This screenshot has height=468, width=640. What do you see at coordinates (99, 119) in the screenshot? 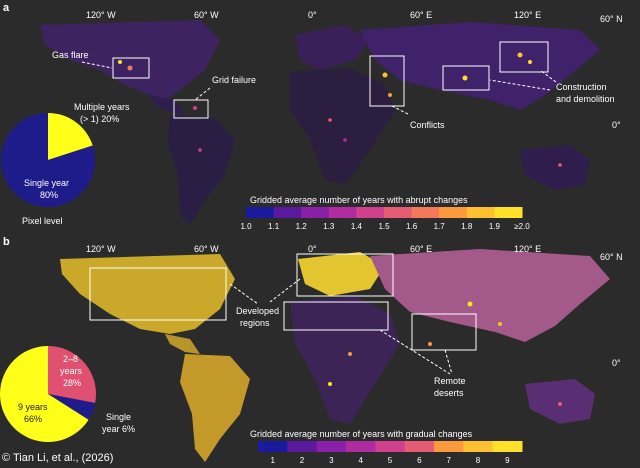
I see `pie-a-multi-label-line2: (> 1) 20%` at bounding box center [99, 119].